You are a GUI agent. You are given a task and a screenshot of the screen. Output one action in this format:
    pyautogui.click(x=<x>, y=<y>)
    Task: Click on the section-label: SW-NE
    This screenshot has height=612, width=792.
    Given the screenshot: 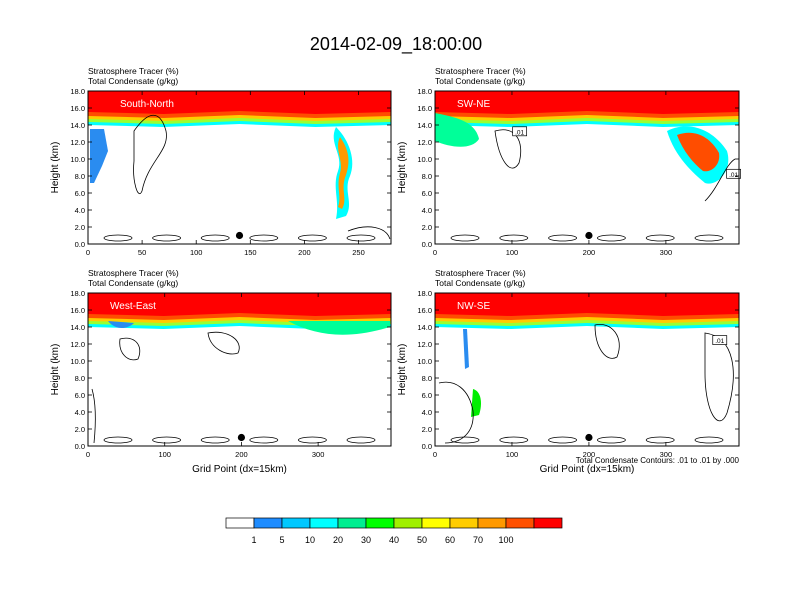 What is the action you would take?
    pyautogui.click(x=473, y=104)
    